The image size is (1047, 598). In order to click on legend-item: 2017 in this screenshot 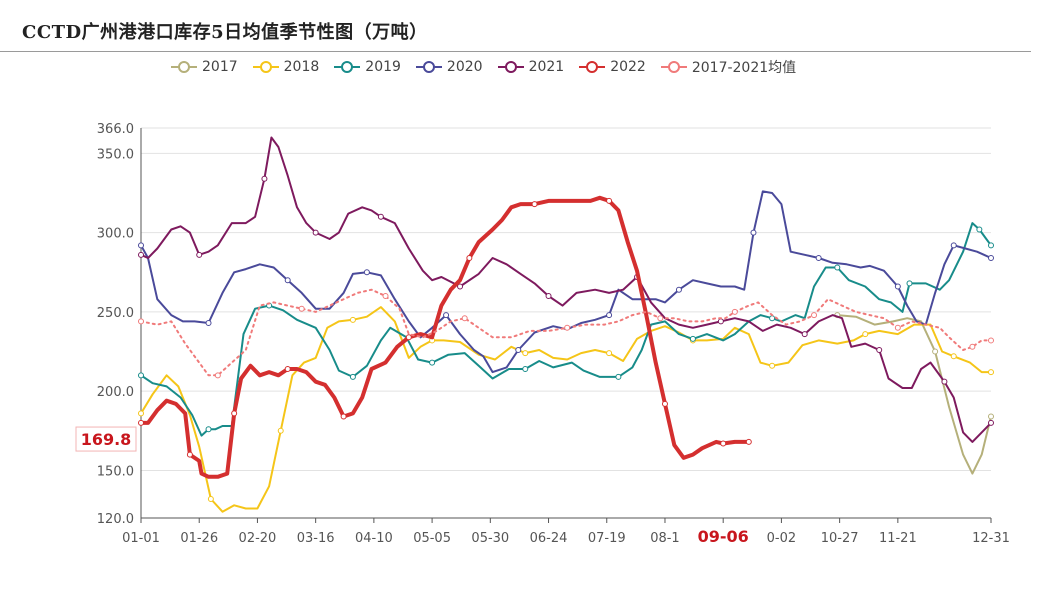, I will do `click(204, 67)`.